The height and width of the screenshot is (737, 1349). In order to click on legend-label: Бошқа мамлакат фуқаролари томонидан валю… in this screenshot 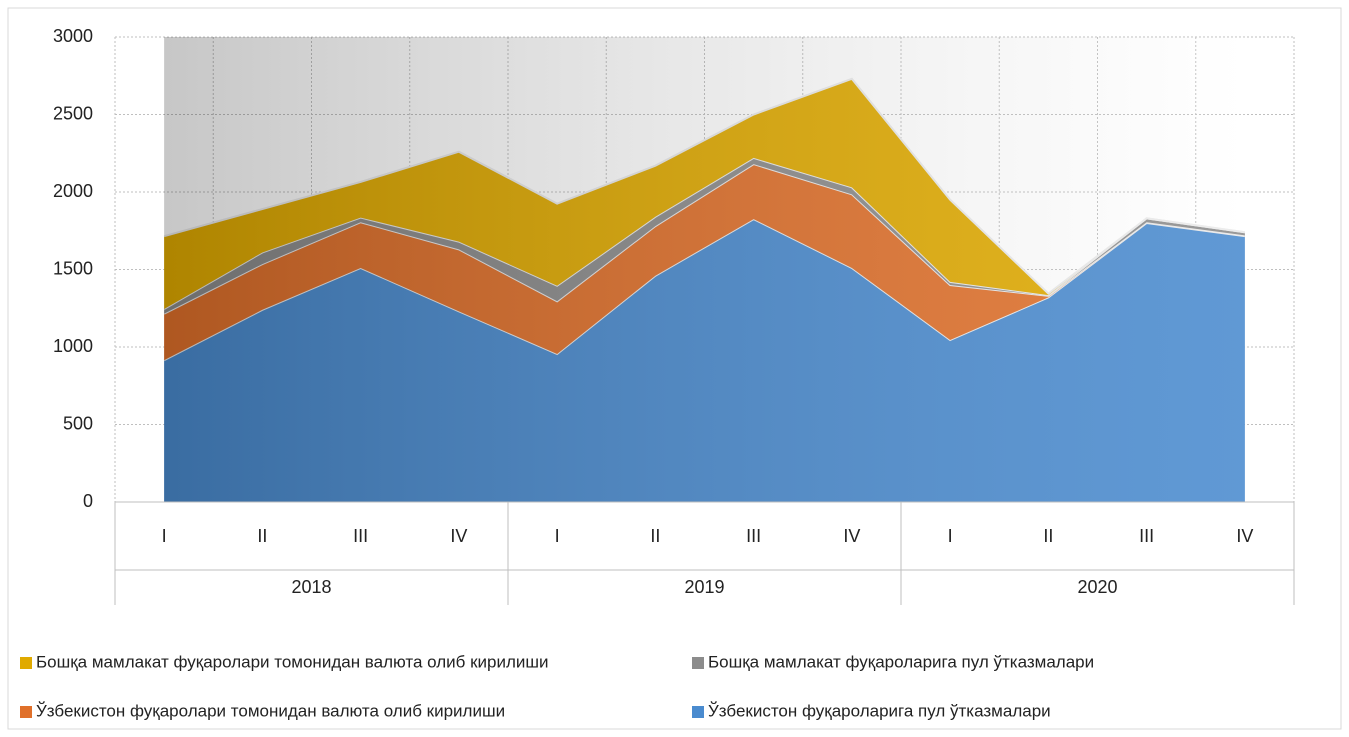, I will do `click(292, 661)`.